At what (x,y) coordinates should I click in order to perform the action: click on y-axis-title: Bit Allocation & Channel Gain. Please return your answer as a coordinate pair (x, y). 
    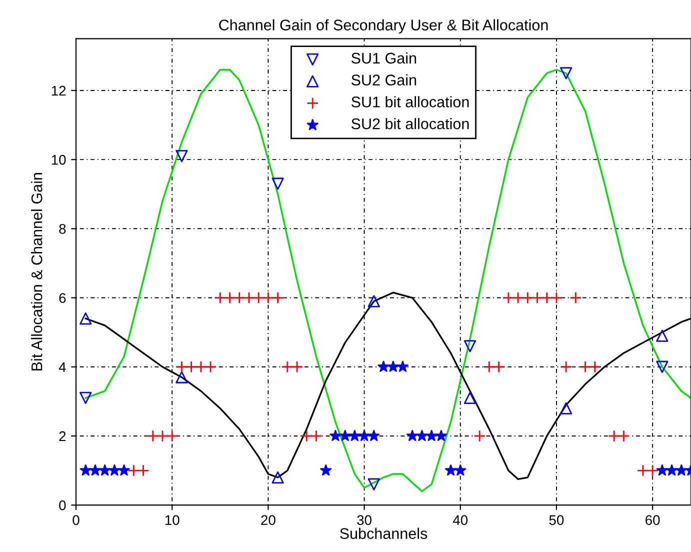
    Looking at the image, I should click on (36, 271).